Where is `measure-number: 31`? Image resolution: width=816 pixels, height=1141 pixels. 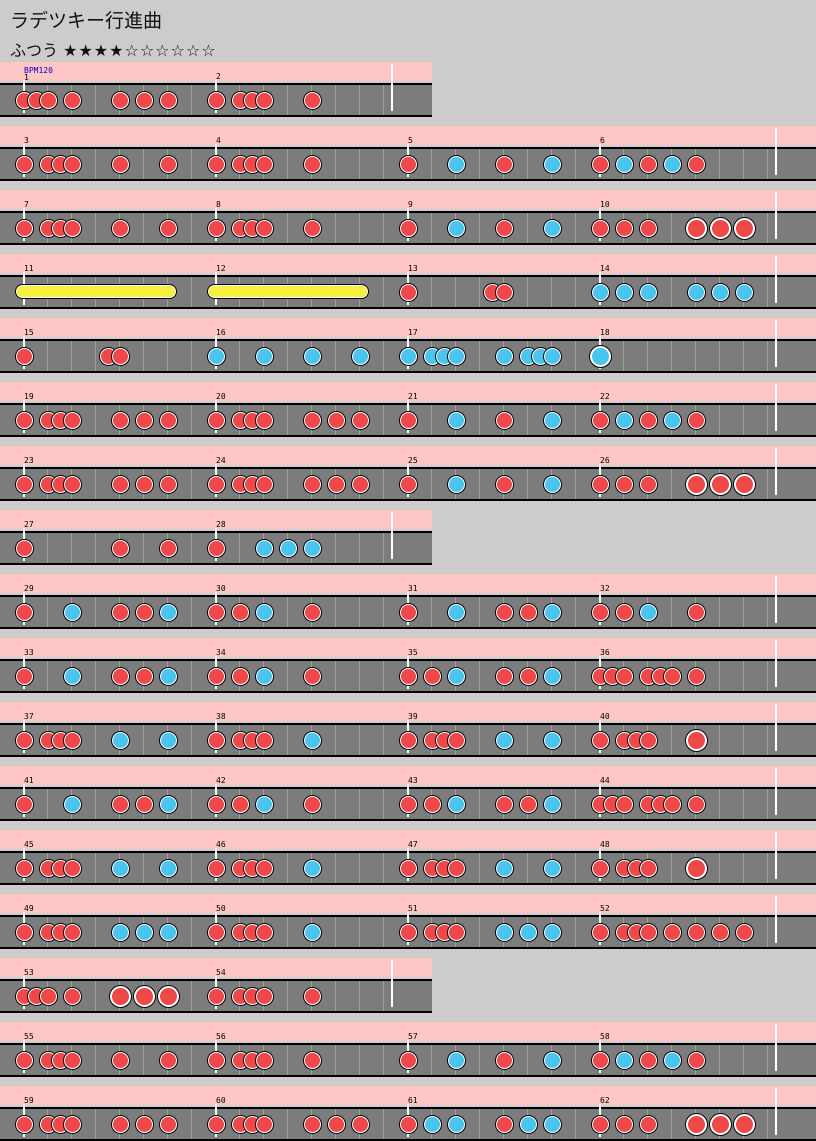
measure-number: 31 is located at coordinates (413, 588).